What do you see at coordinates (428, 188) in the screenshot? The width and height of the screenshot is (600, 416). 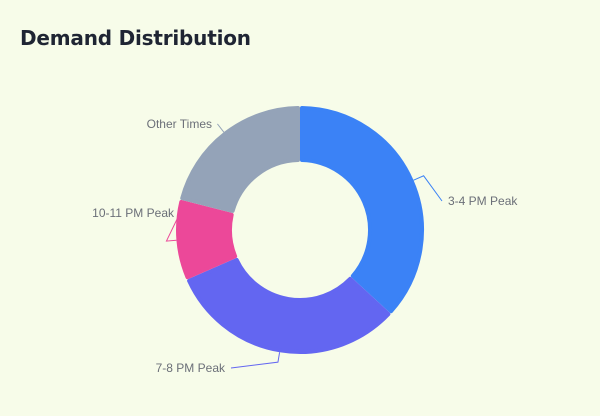 I see `leader-line-3-4-pm-peak` at bounding box center [428, 188].